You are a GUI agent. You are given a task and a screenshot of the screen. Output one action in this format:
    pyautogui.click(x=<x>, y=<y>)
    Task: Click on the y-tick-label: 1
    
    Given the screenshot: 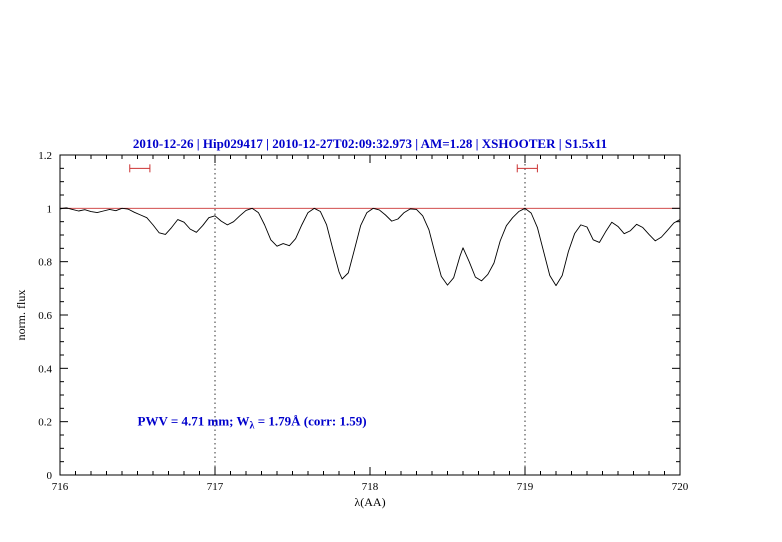 What is the action you would take?
    pyautogui.click(x=50, y=209)
    